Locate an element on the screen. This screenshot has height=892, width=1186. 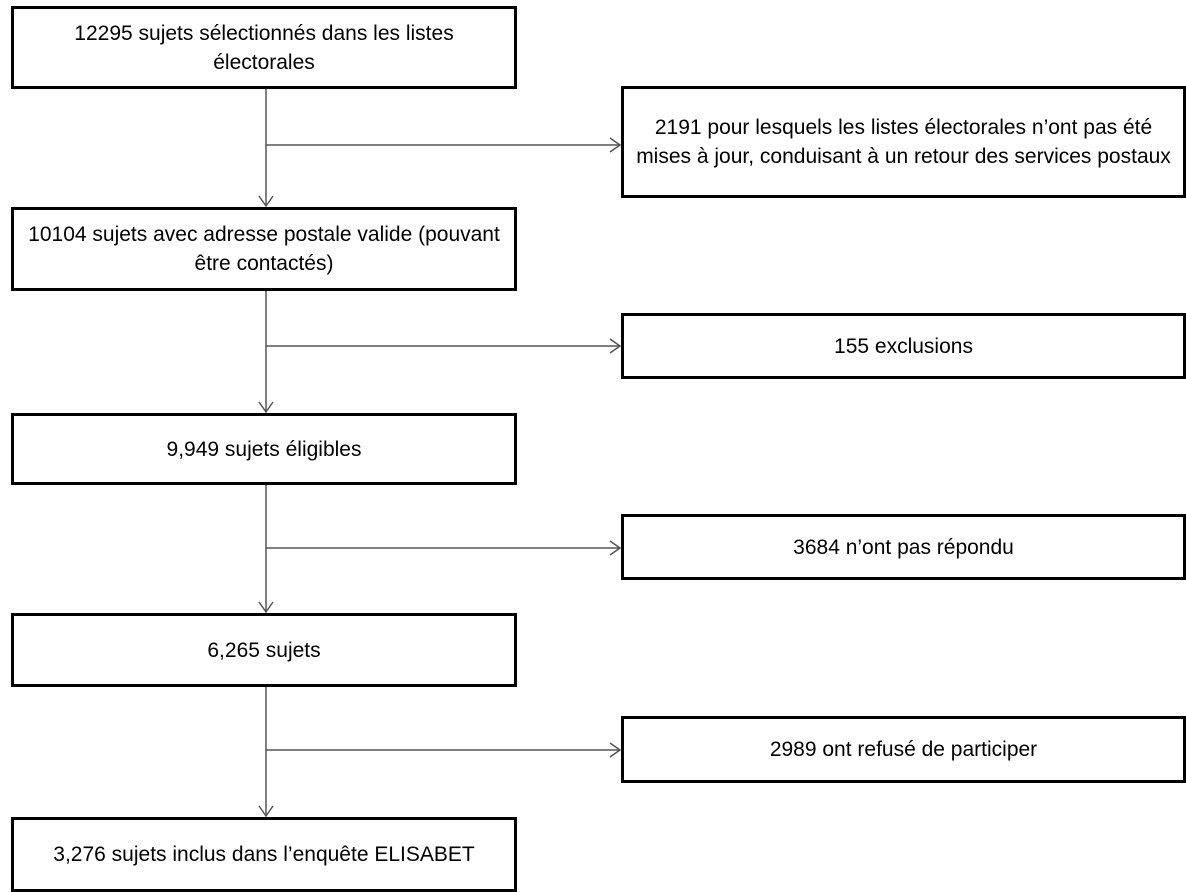
step-eligible-label: 9,949 sujets éligibles is located at coordinates (264, 449).